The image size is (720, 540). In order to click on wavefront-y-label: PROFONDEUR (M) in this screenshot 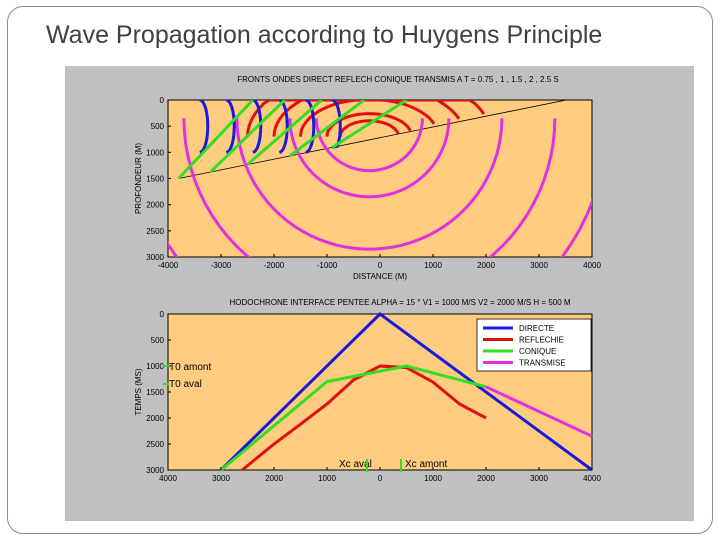, I will do `click(138, 178)`.